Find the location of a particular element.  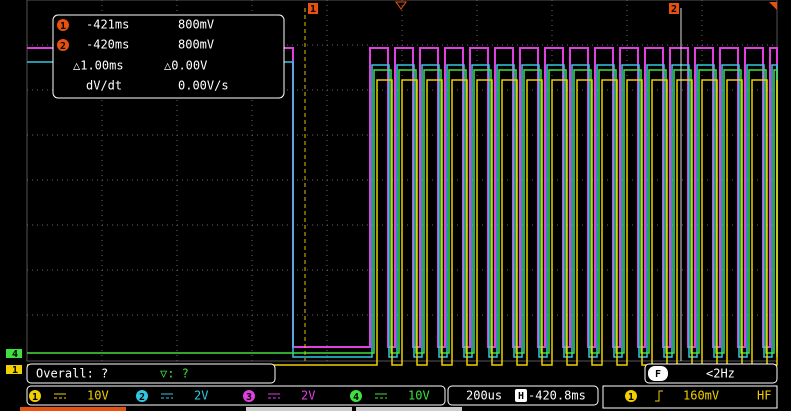

trigger-edge-icon is located at coordinates (659, 396).